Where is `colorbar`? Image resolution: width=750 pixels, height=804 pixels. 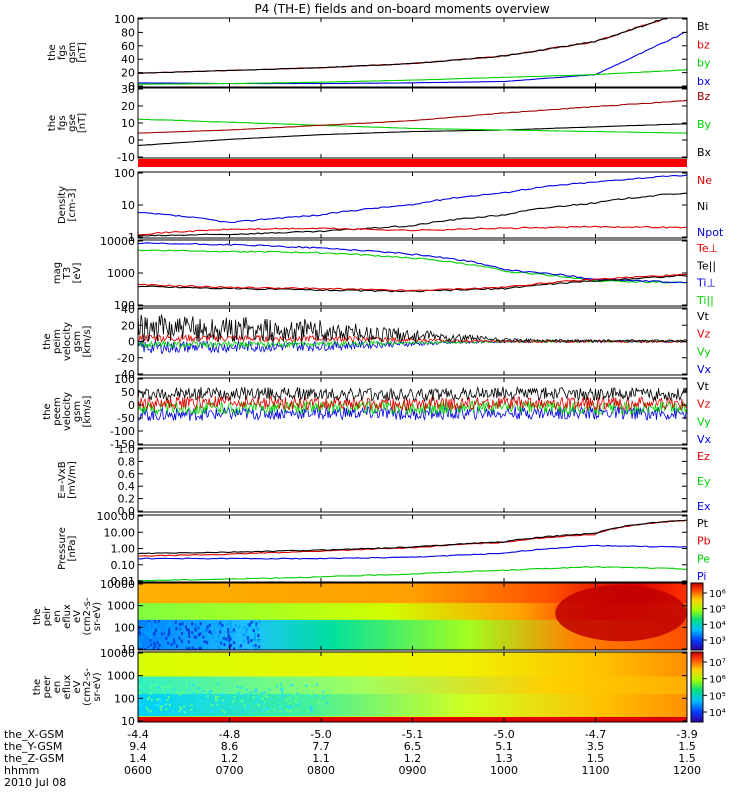
colorbar is located at coordinates (697, 616).